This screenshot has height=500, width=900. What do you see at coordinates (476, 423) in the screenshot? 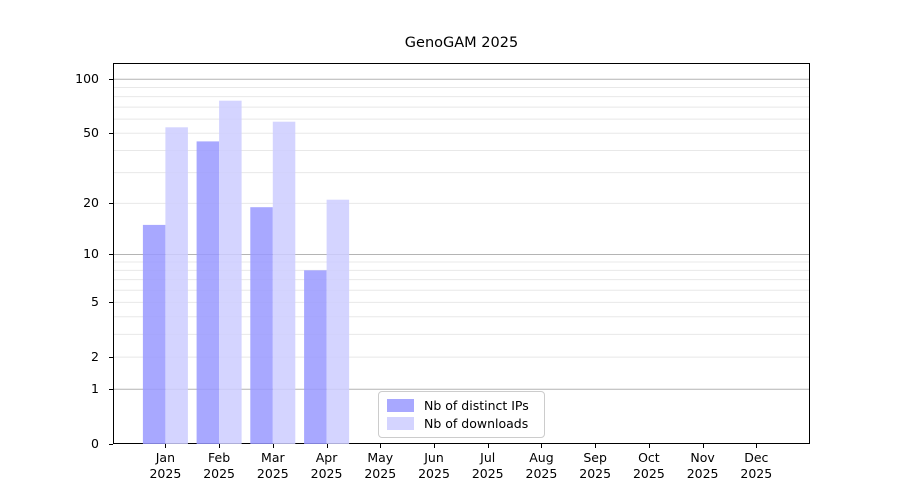
I see `legend-label-downloads: Nb of downloads` at bounding box center [476, 423].